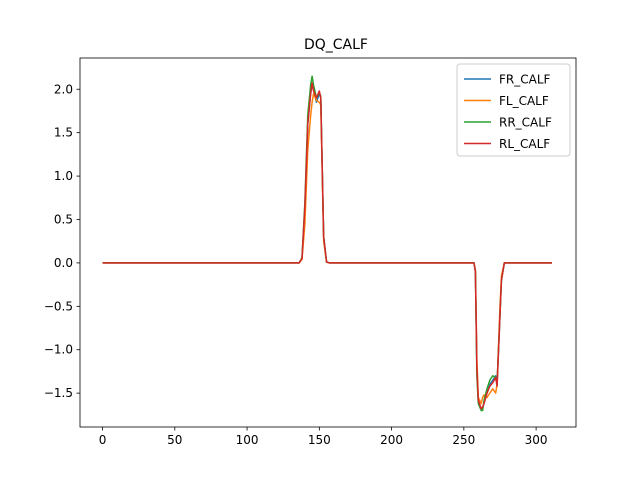 This screenshot has width=640, height=480. I want to click on x-tick-label: 200, so click(391, 440).